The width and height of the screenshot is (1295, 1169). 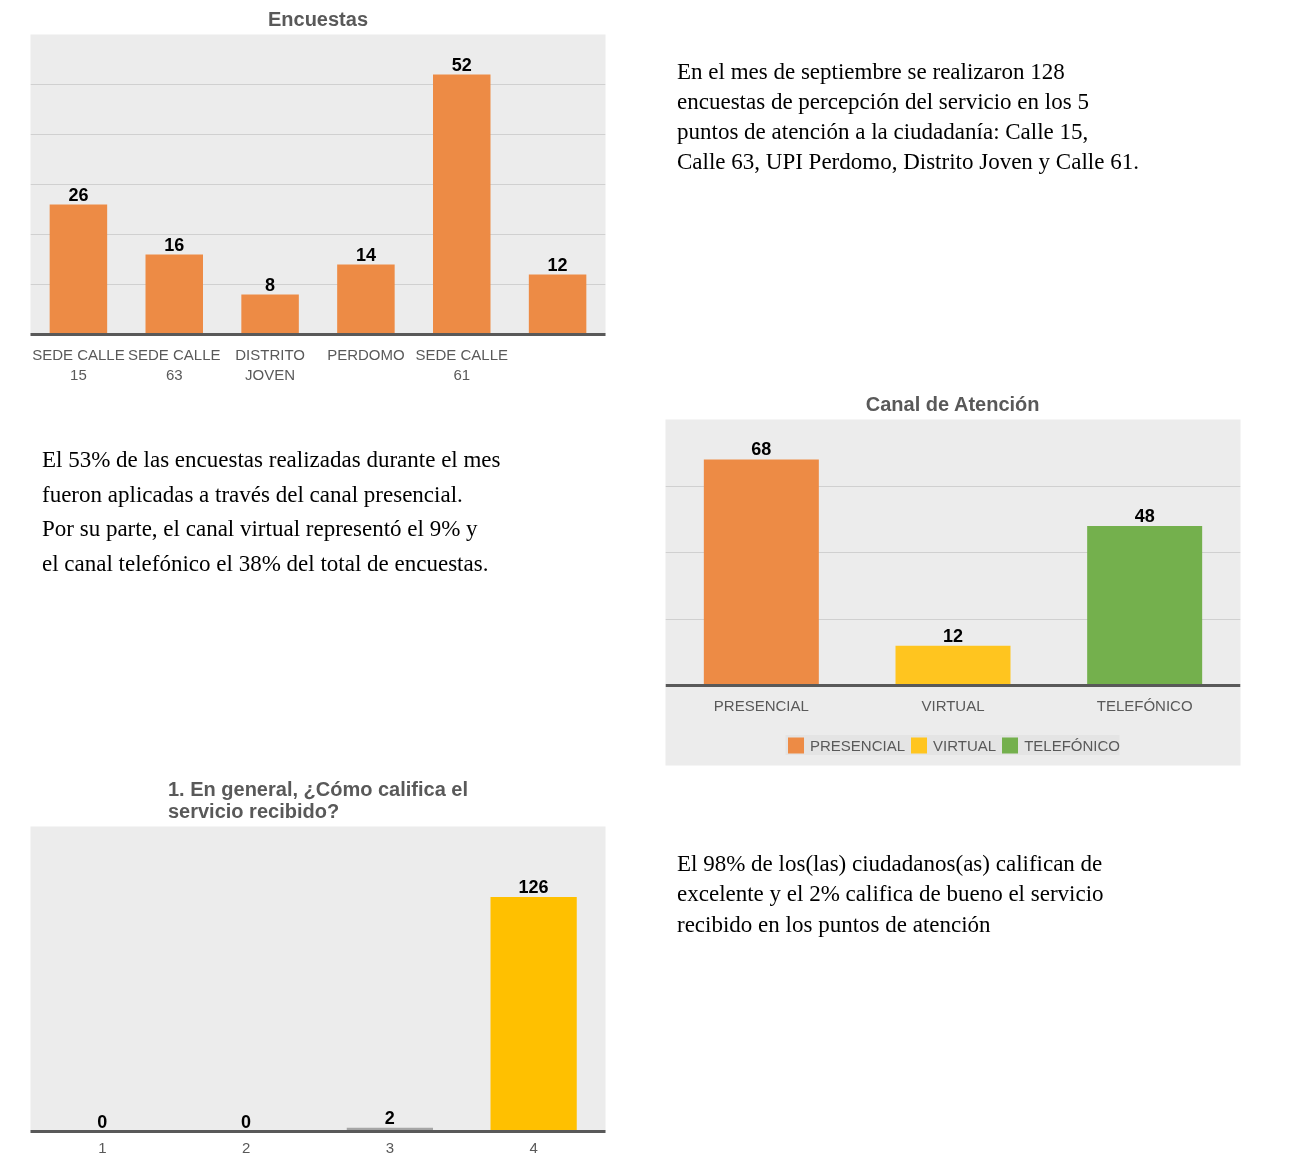 I want to click on x-tick-label: 3, so click(x=390, y=1147).